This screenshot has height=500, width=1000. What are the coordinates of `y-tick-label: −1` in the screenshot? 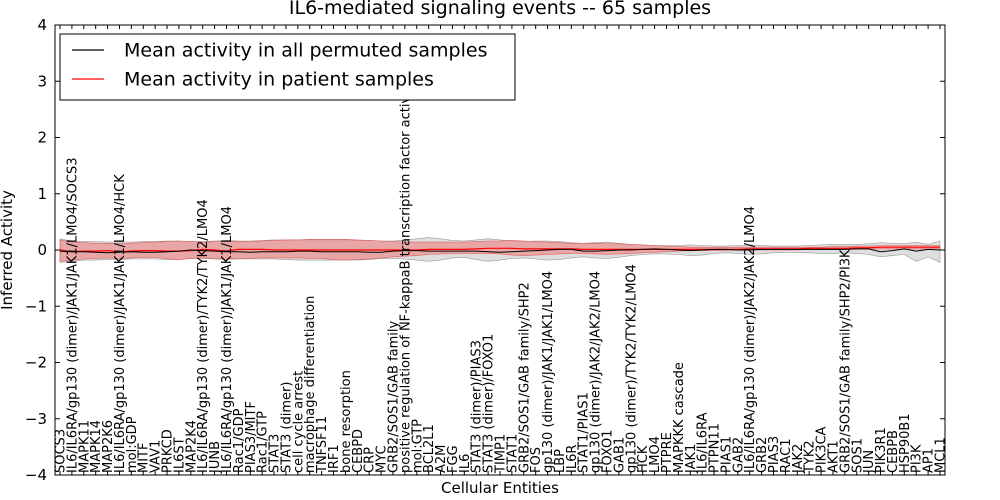 It's located at (36, 306).